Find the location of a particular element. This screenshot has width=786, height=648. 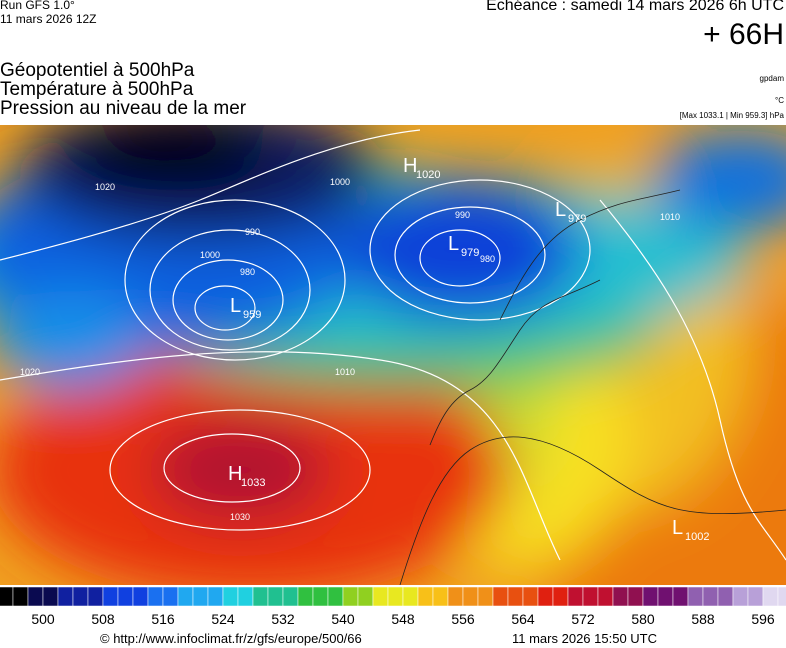

colorbar-label: 540 is located at coordinates (343, 619).